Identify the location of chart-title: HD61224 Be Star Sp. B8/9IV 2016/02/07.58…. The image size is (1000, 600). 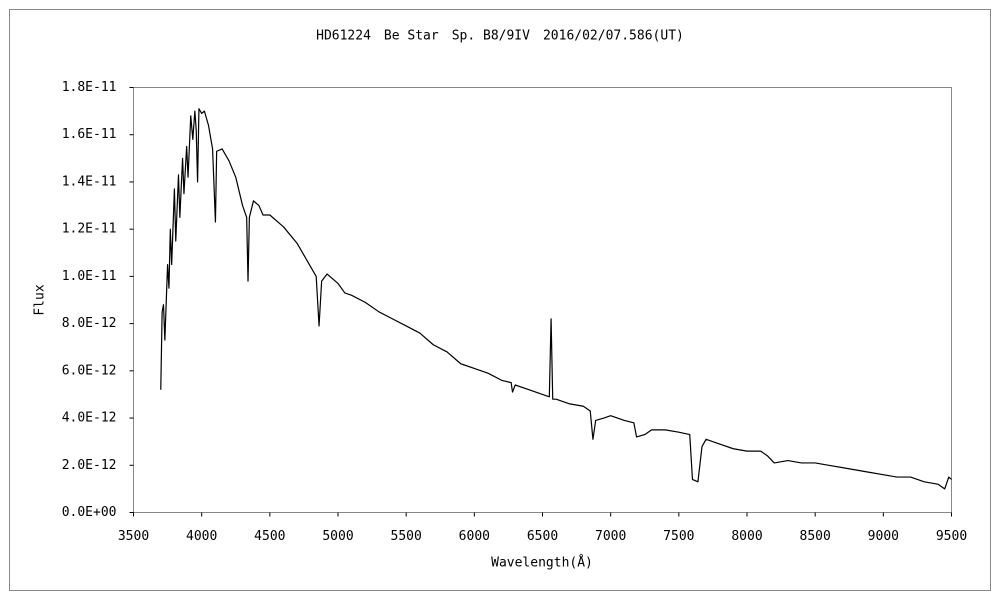
(500, 36).